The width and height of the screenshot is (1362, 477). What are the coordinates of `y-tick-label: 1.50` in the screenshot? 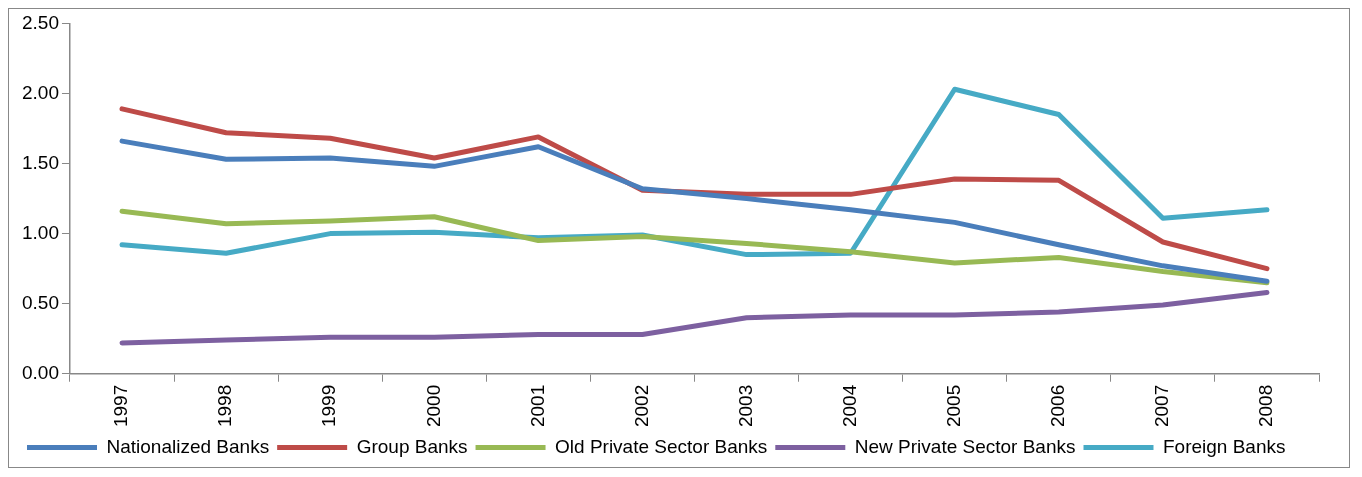 It's located at (40, 162).